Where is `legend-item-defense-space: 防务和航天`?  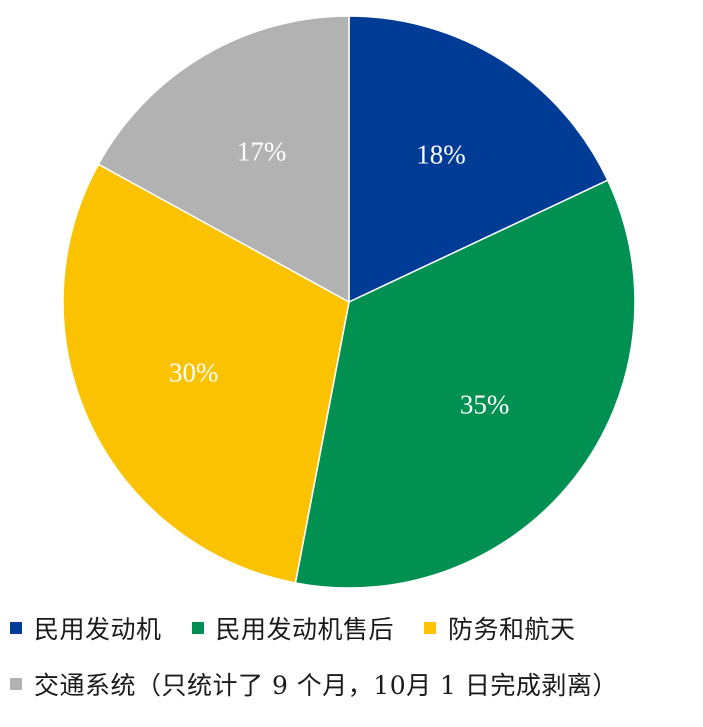 legend-item-defense-space: 防务和航天 is located at coordinates (500, 628).